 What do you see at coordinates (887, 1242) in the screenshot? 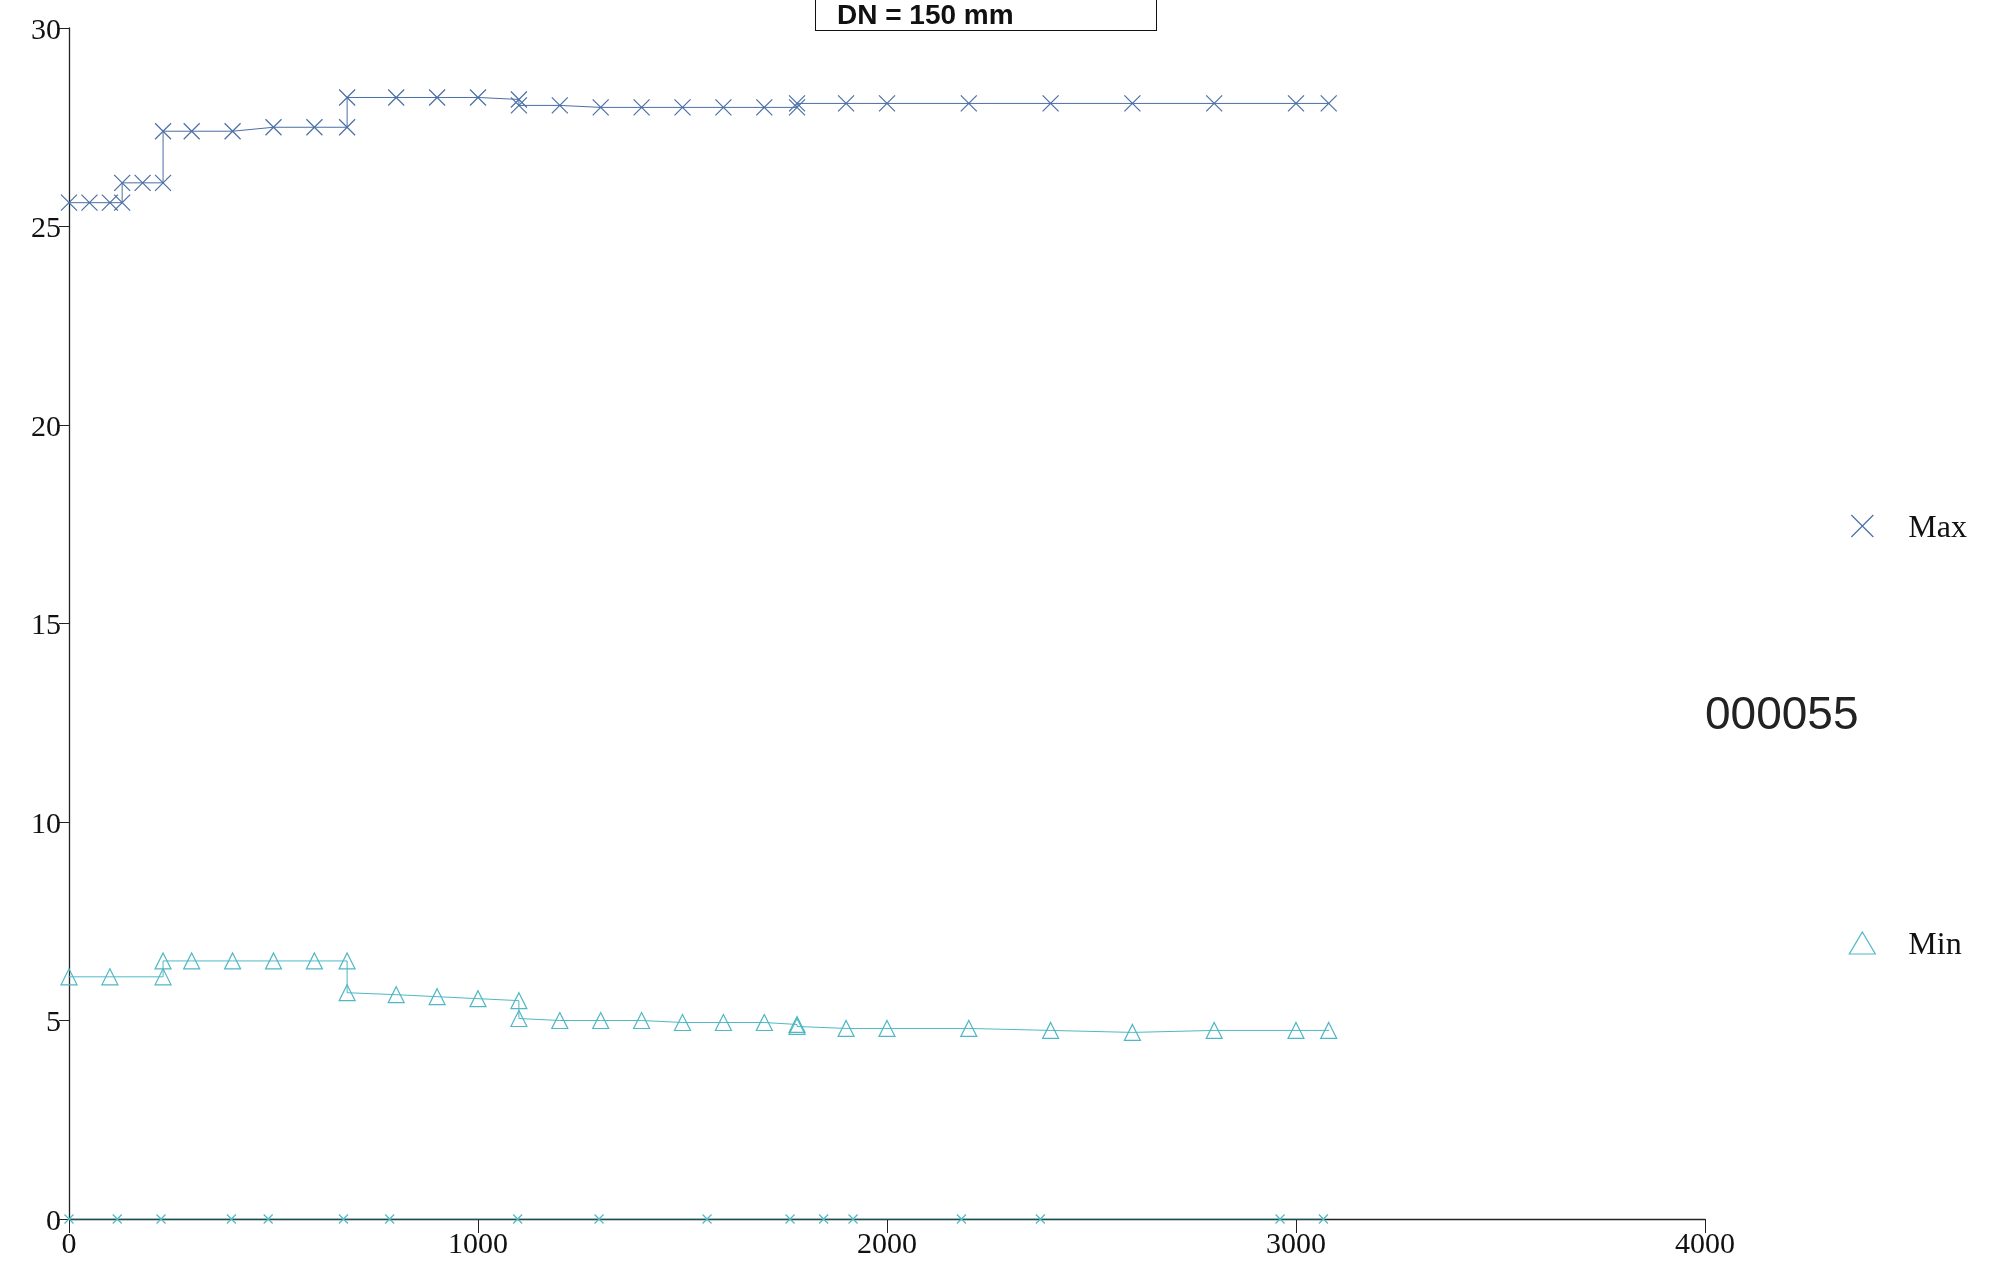
I see `x-tick-label: 2000` at bounding box center [887, 1242].